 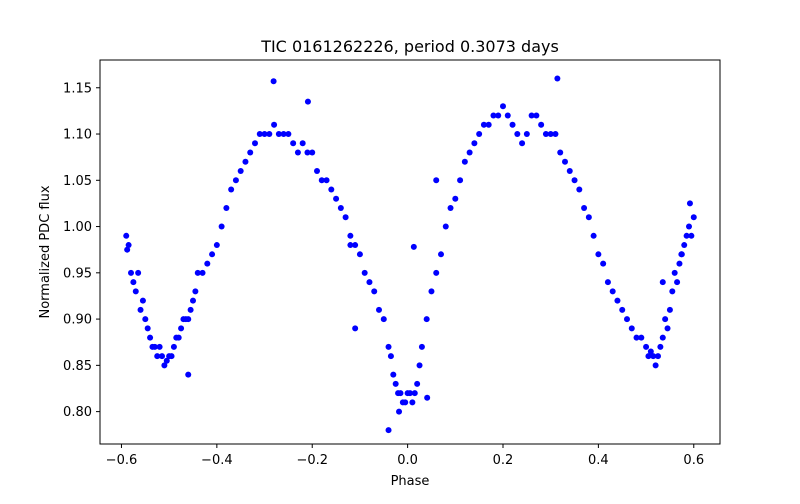 I want to click on chart-title: TIC 0161262226, period 0.3073 days, so click(x=409, y=46).